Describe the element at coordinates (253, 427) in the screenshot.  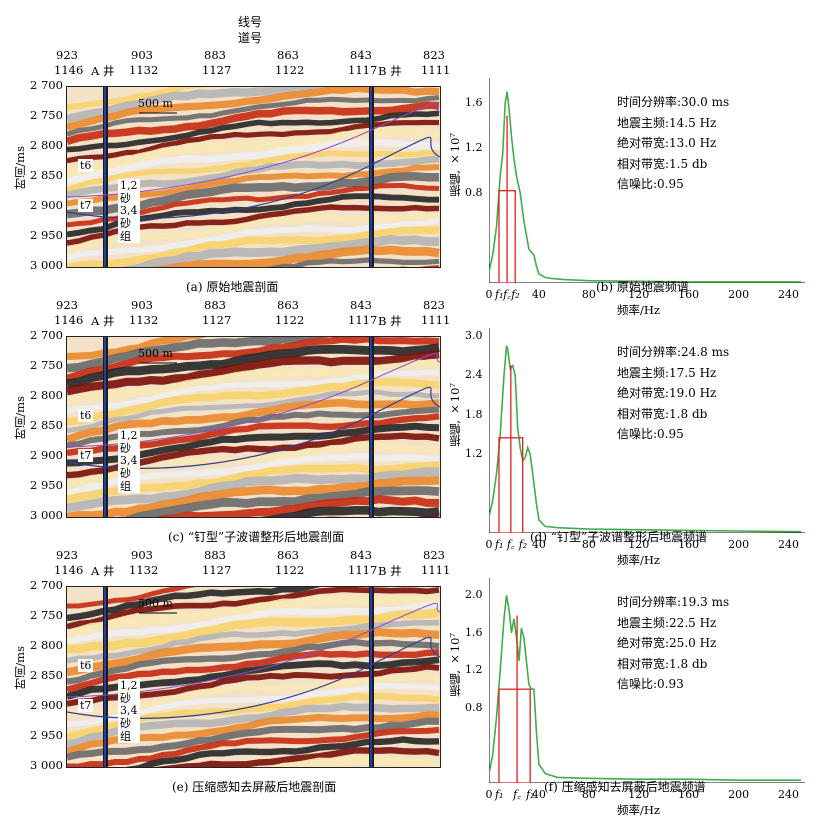
I see `seismic-section` at that location.